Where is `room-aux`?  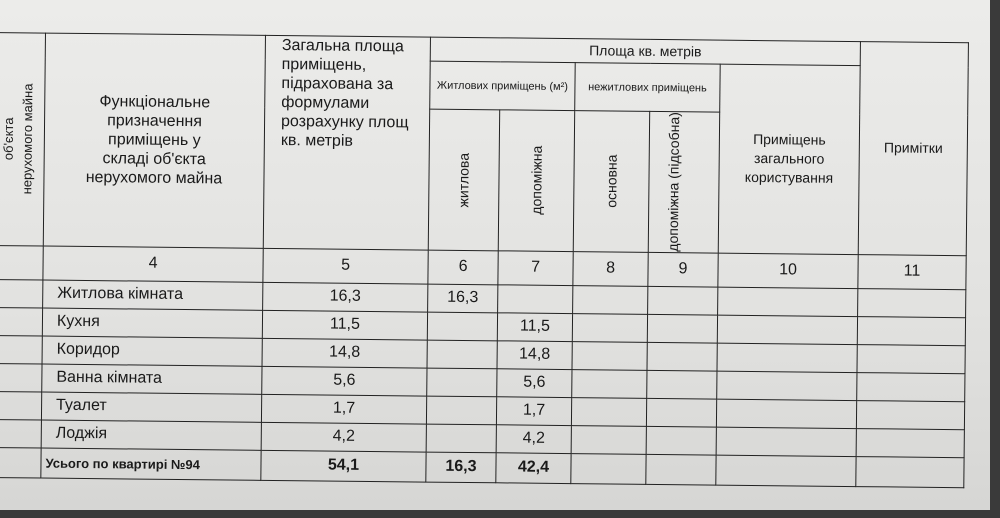
room-aux is located at coordinates (535, 299).